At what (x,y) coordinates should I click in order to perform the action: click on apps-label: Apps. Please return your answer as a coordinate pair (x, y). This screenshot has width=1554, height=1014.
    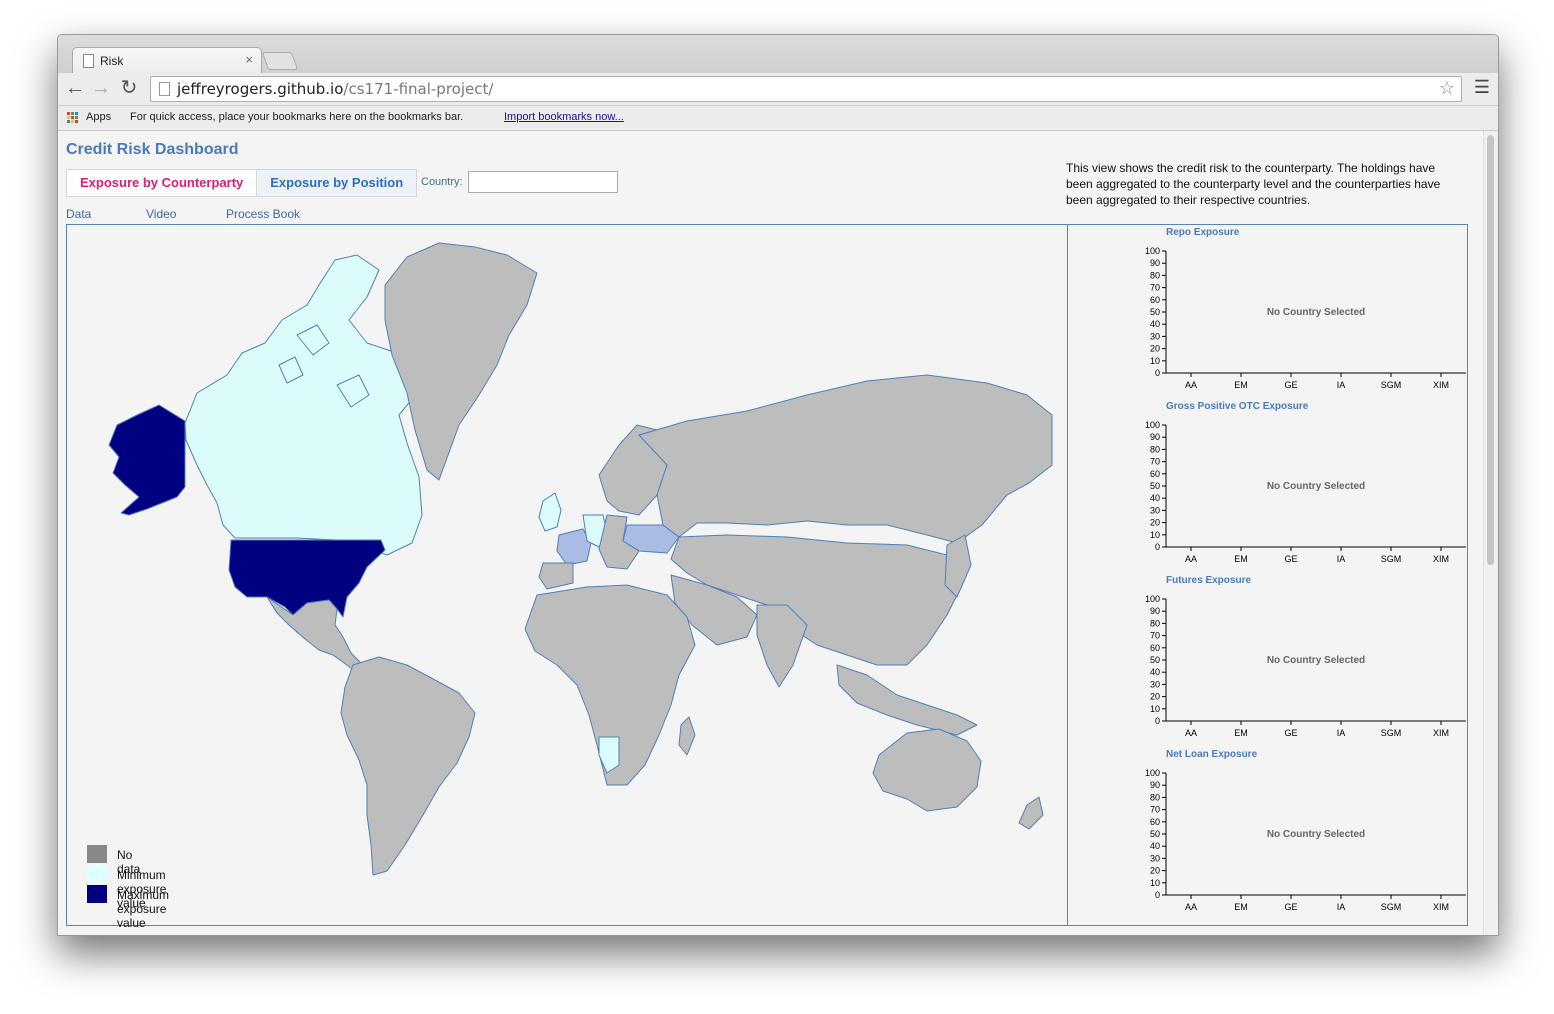
    Looking at the image, I should click on (99, 117).